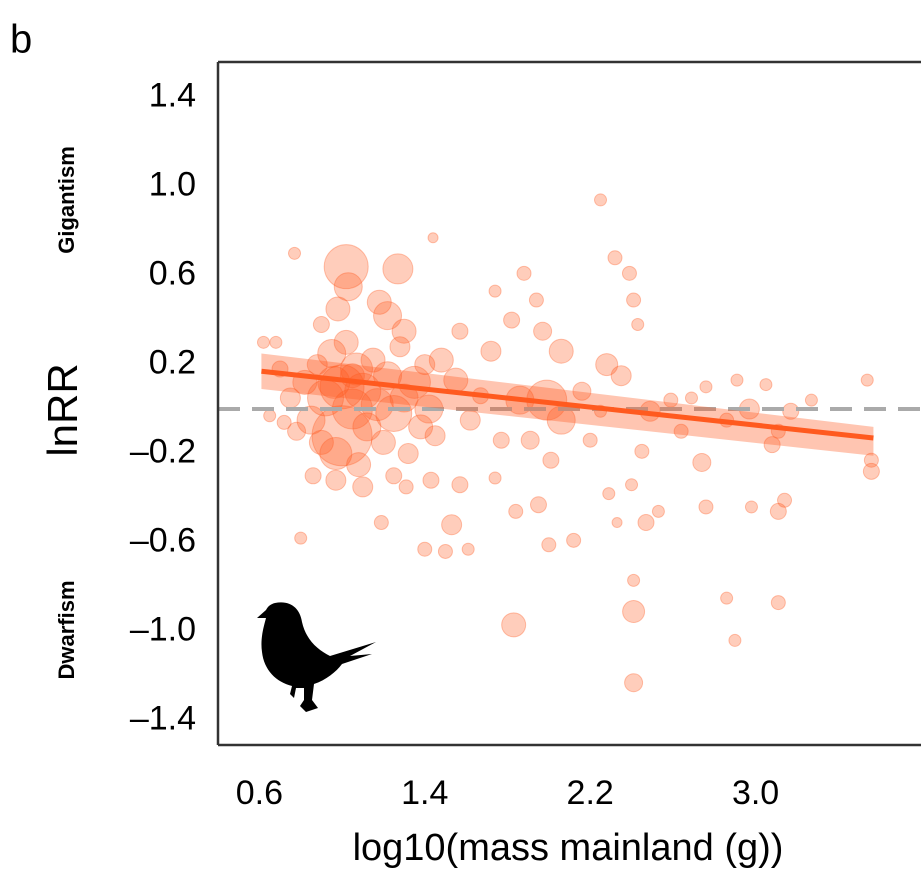 This screenshot has height=872, width=921. Describe the element at coordinates (590, 793) in the screenshot. I see `x-tick-label: 2.2` at that location.